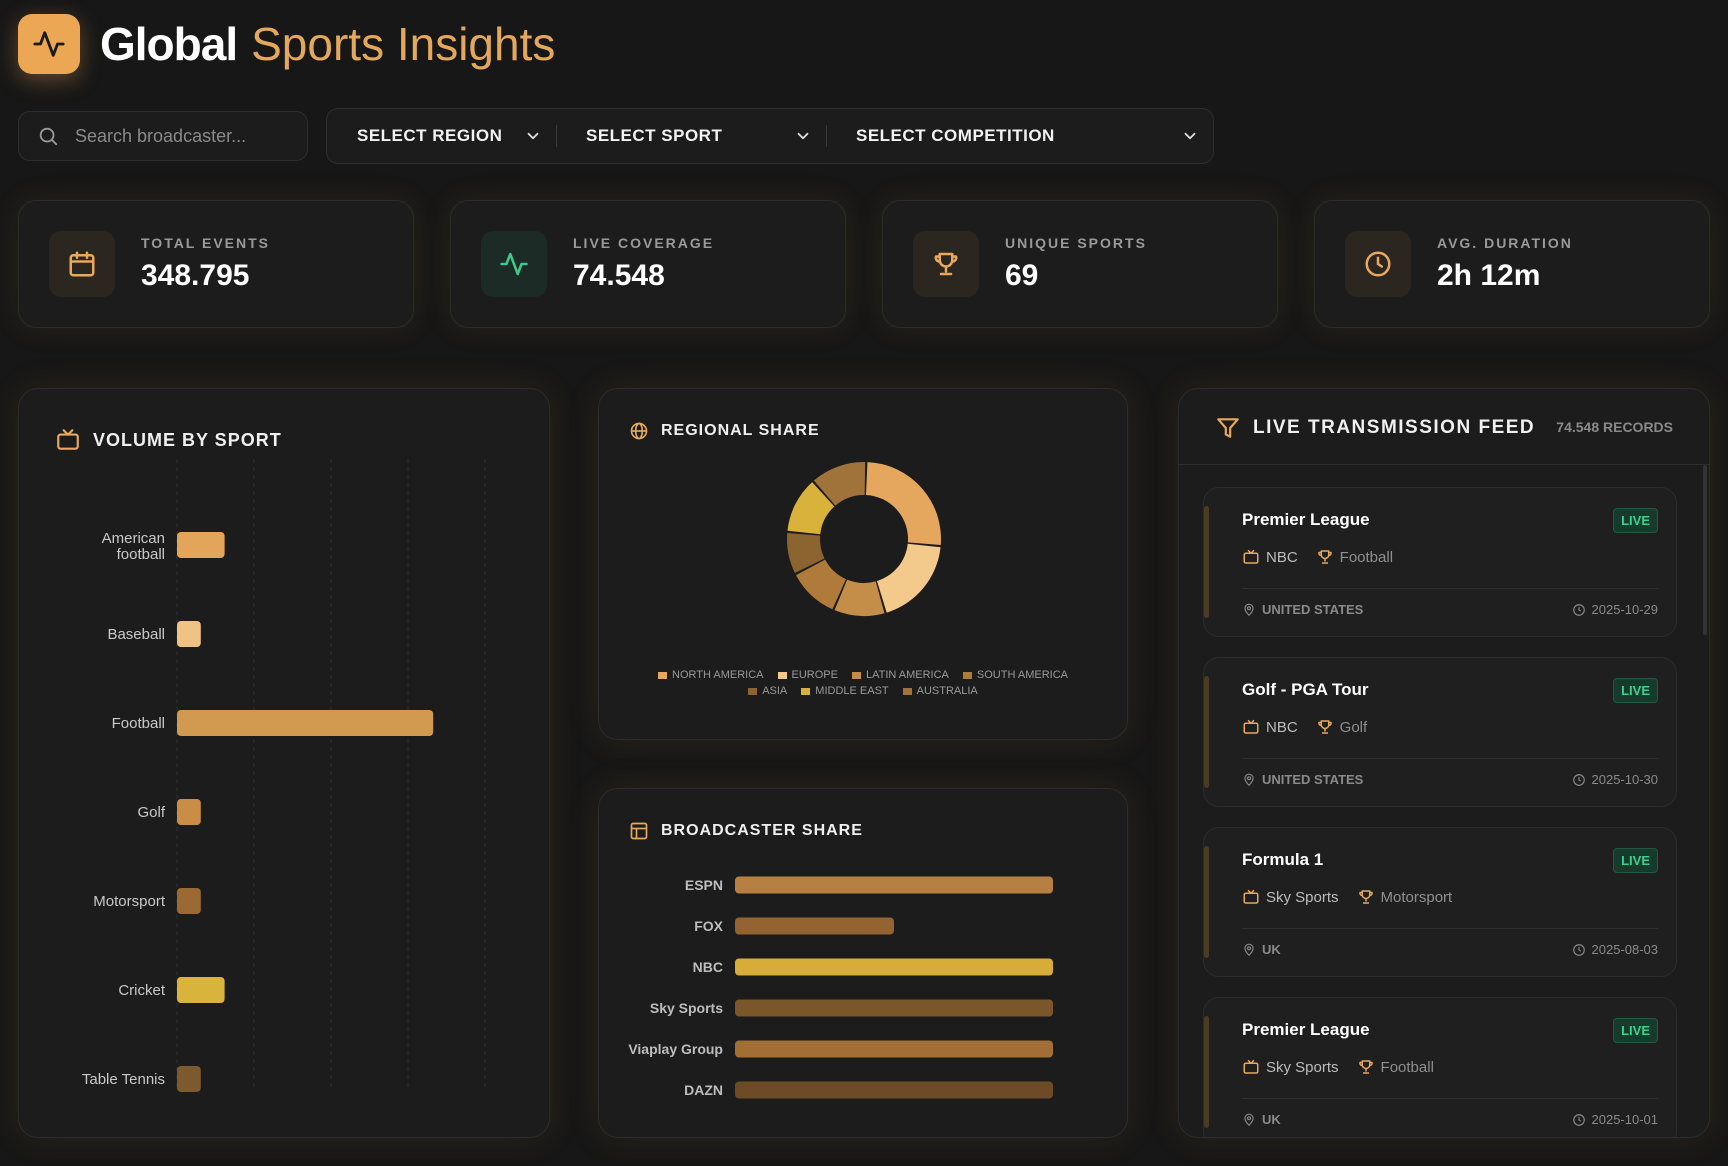 This screenshot has height=1166, width=1728. I want to click on legend-label: SOUTH AMERICA, so click(1022, 675).